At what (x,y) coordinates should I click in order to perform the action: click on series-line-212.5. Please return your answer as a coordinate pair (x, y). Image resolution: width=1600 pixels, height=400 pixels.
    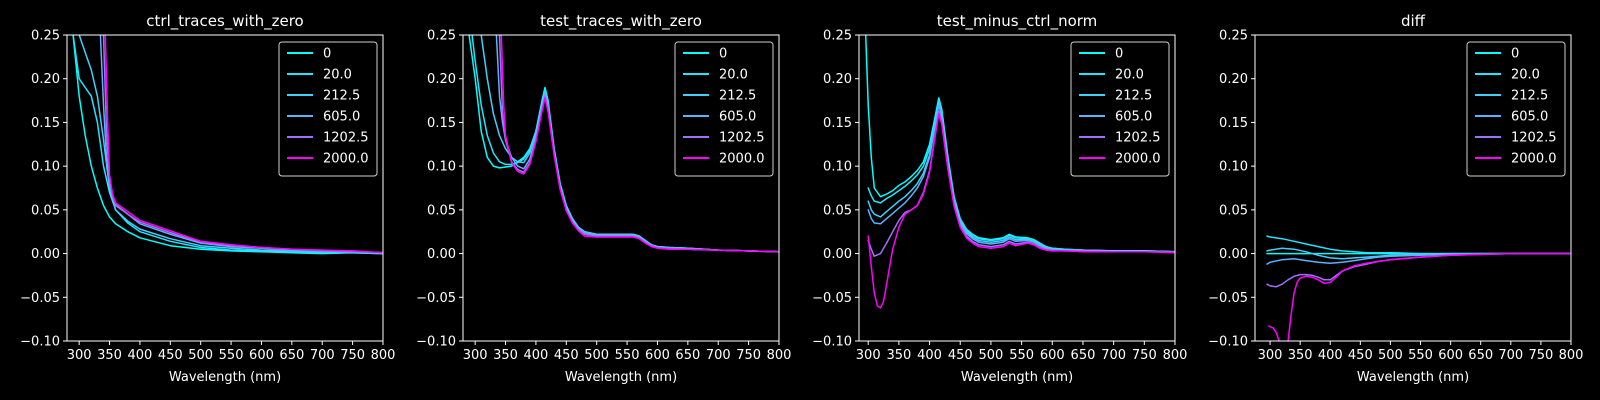
    Looking at the image, I should click on (230, 144).